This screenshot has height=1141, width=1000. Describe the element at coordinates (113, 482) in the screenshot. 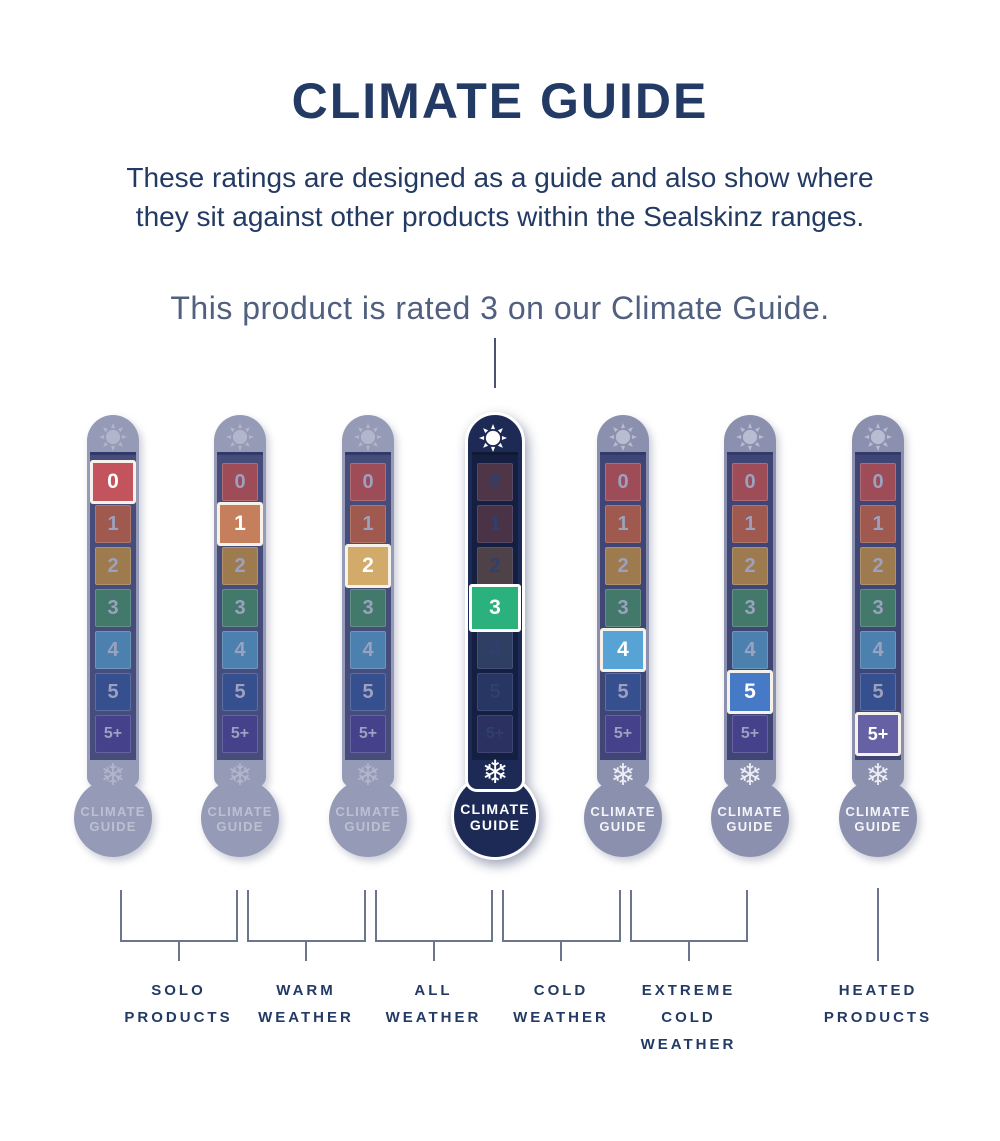

I see `rating-cell-highlighted: 0` at that location.